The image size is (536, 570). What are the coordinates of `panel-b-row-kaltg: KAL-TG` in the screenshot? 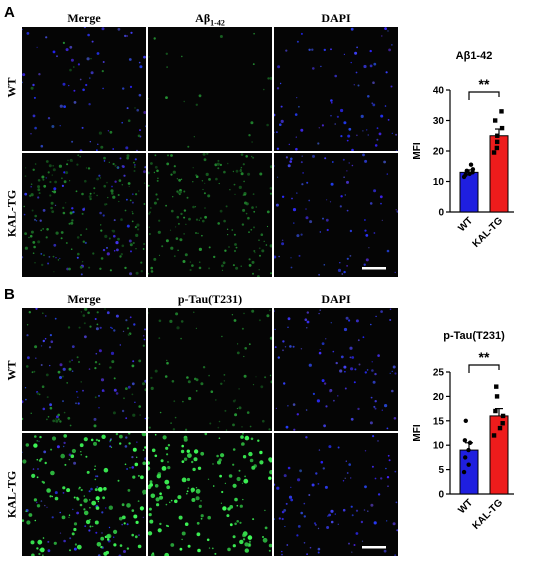 It's located at (11, 494).